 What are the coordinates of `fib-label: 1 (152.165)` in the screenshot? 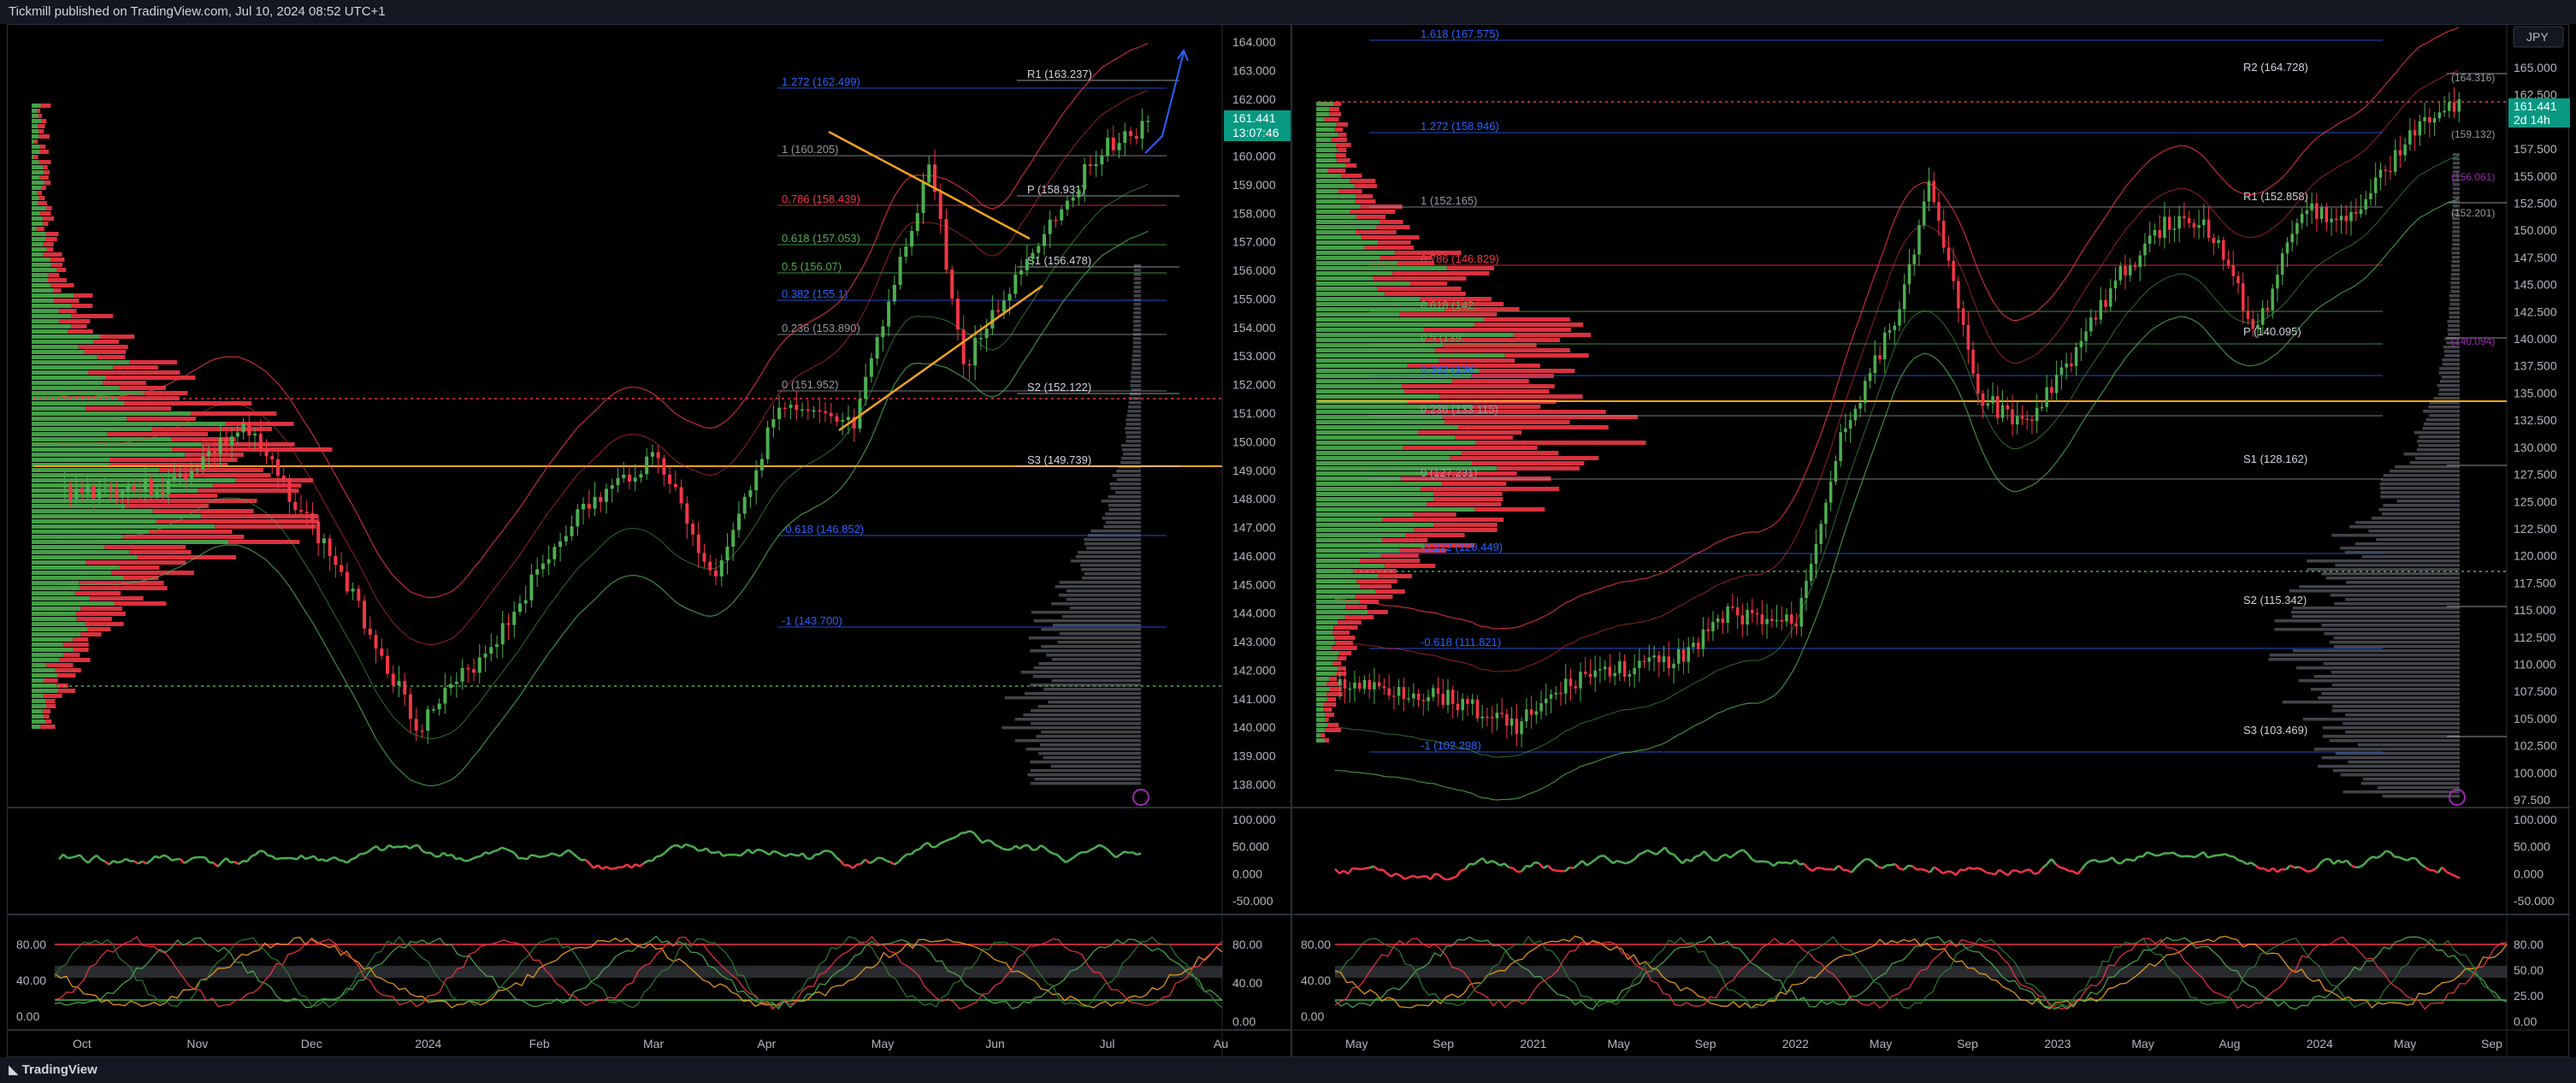 It's located at (1449, 200).